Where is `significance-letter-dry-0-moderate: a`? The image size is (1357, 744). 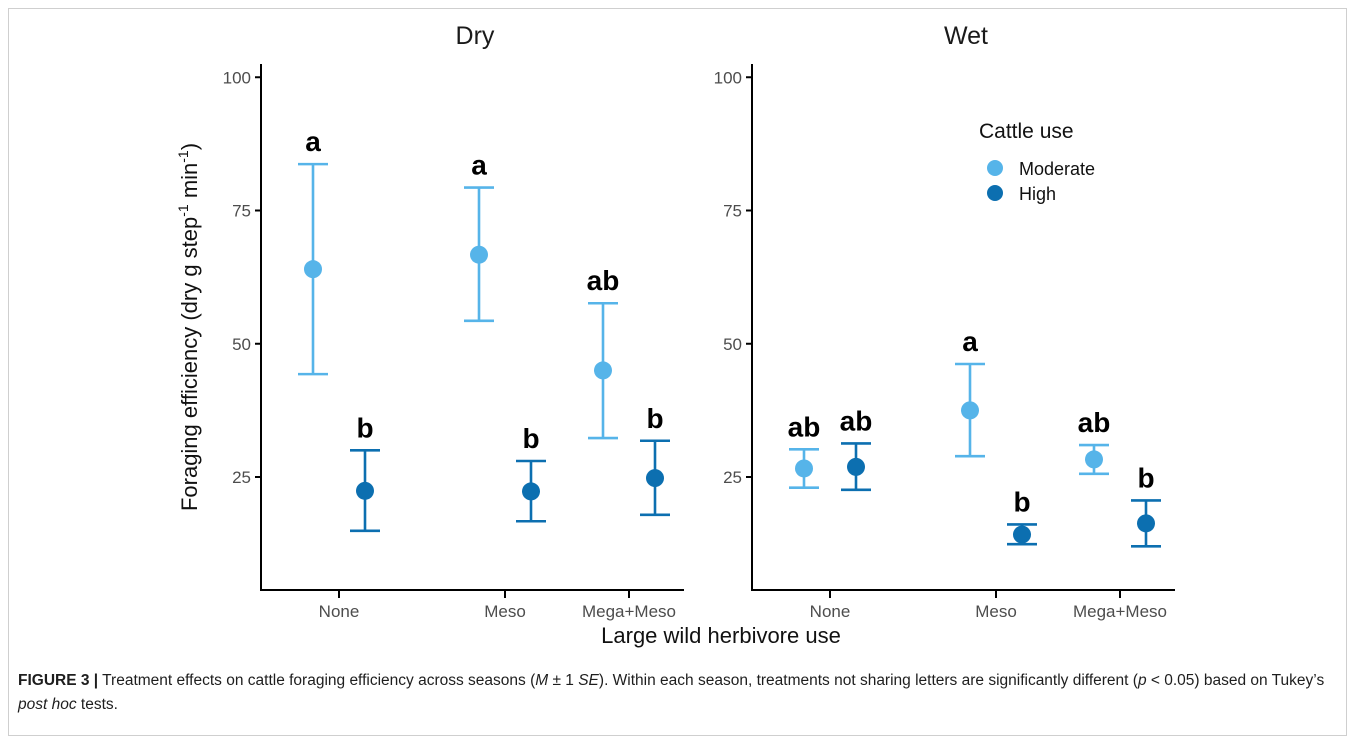 significance-letter-dry-0-moderate: a is located at coordinates (313, 141).